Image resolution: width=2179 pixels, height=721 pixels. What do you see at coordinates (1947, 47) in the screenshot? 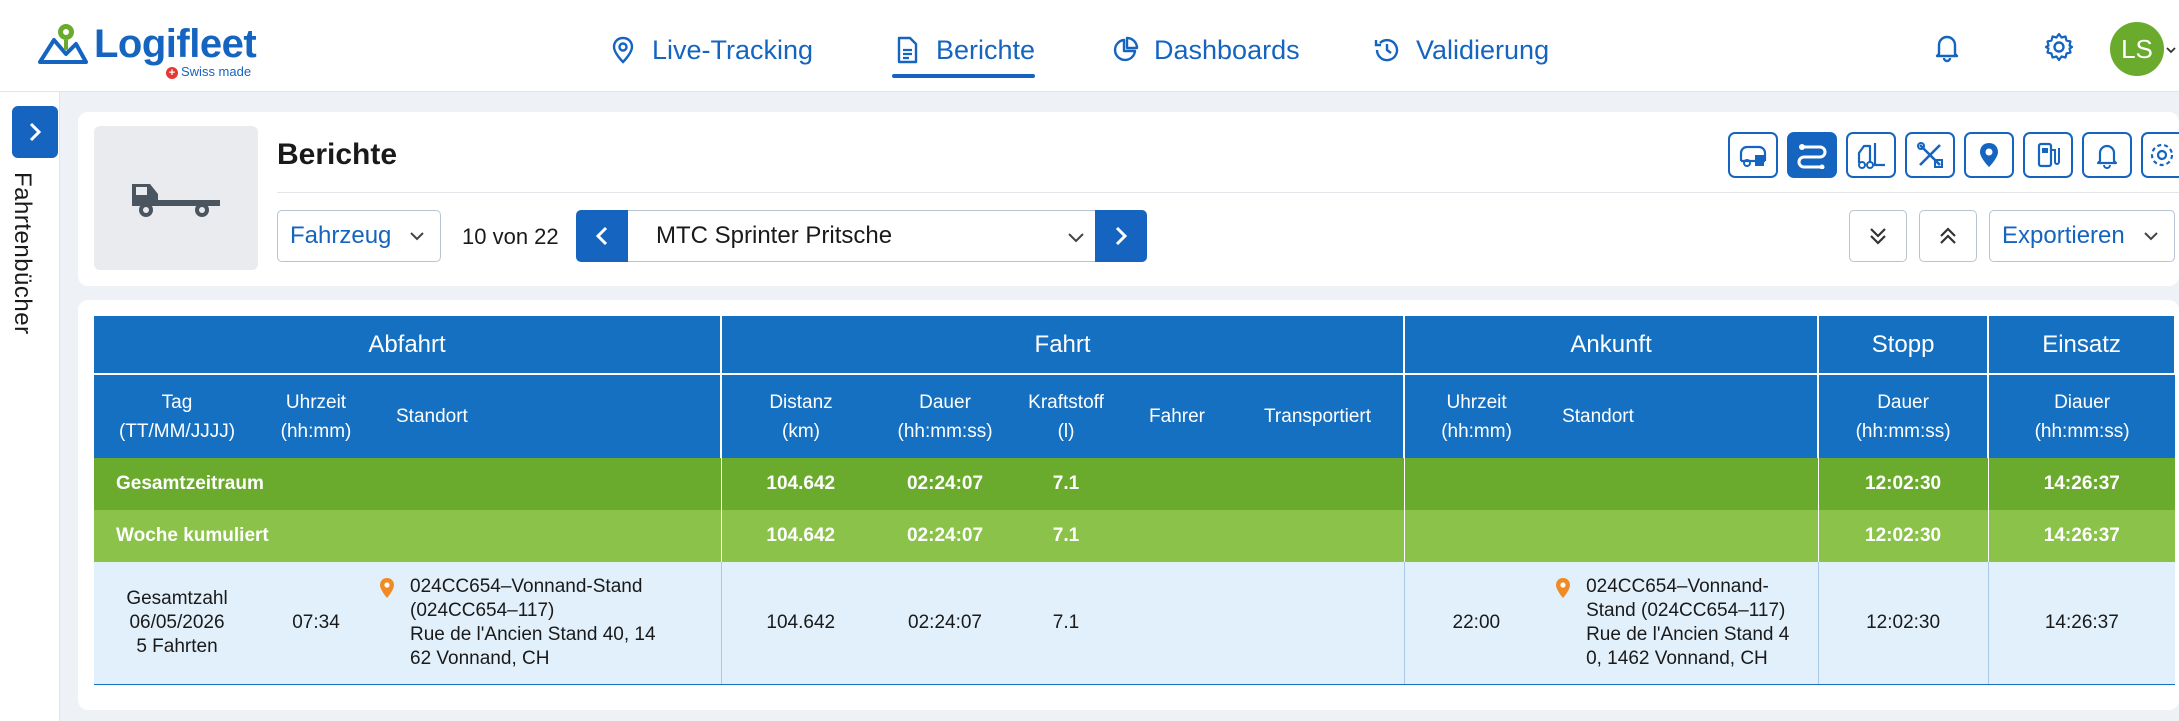
I see `bell-icon` at bounding box center [1947, 47].